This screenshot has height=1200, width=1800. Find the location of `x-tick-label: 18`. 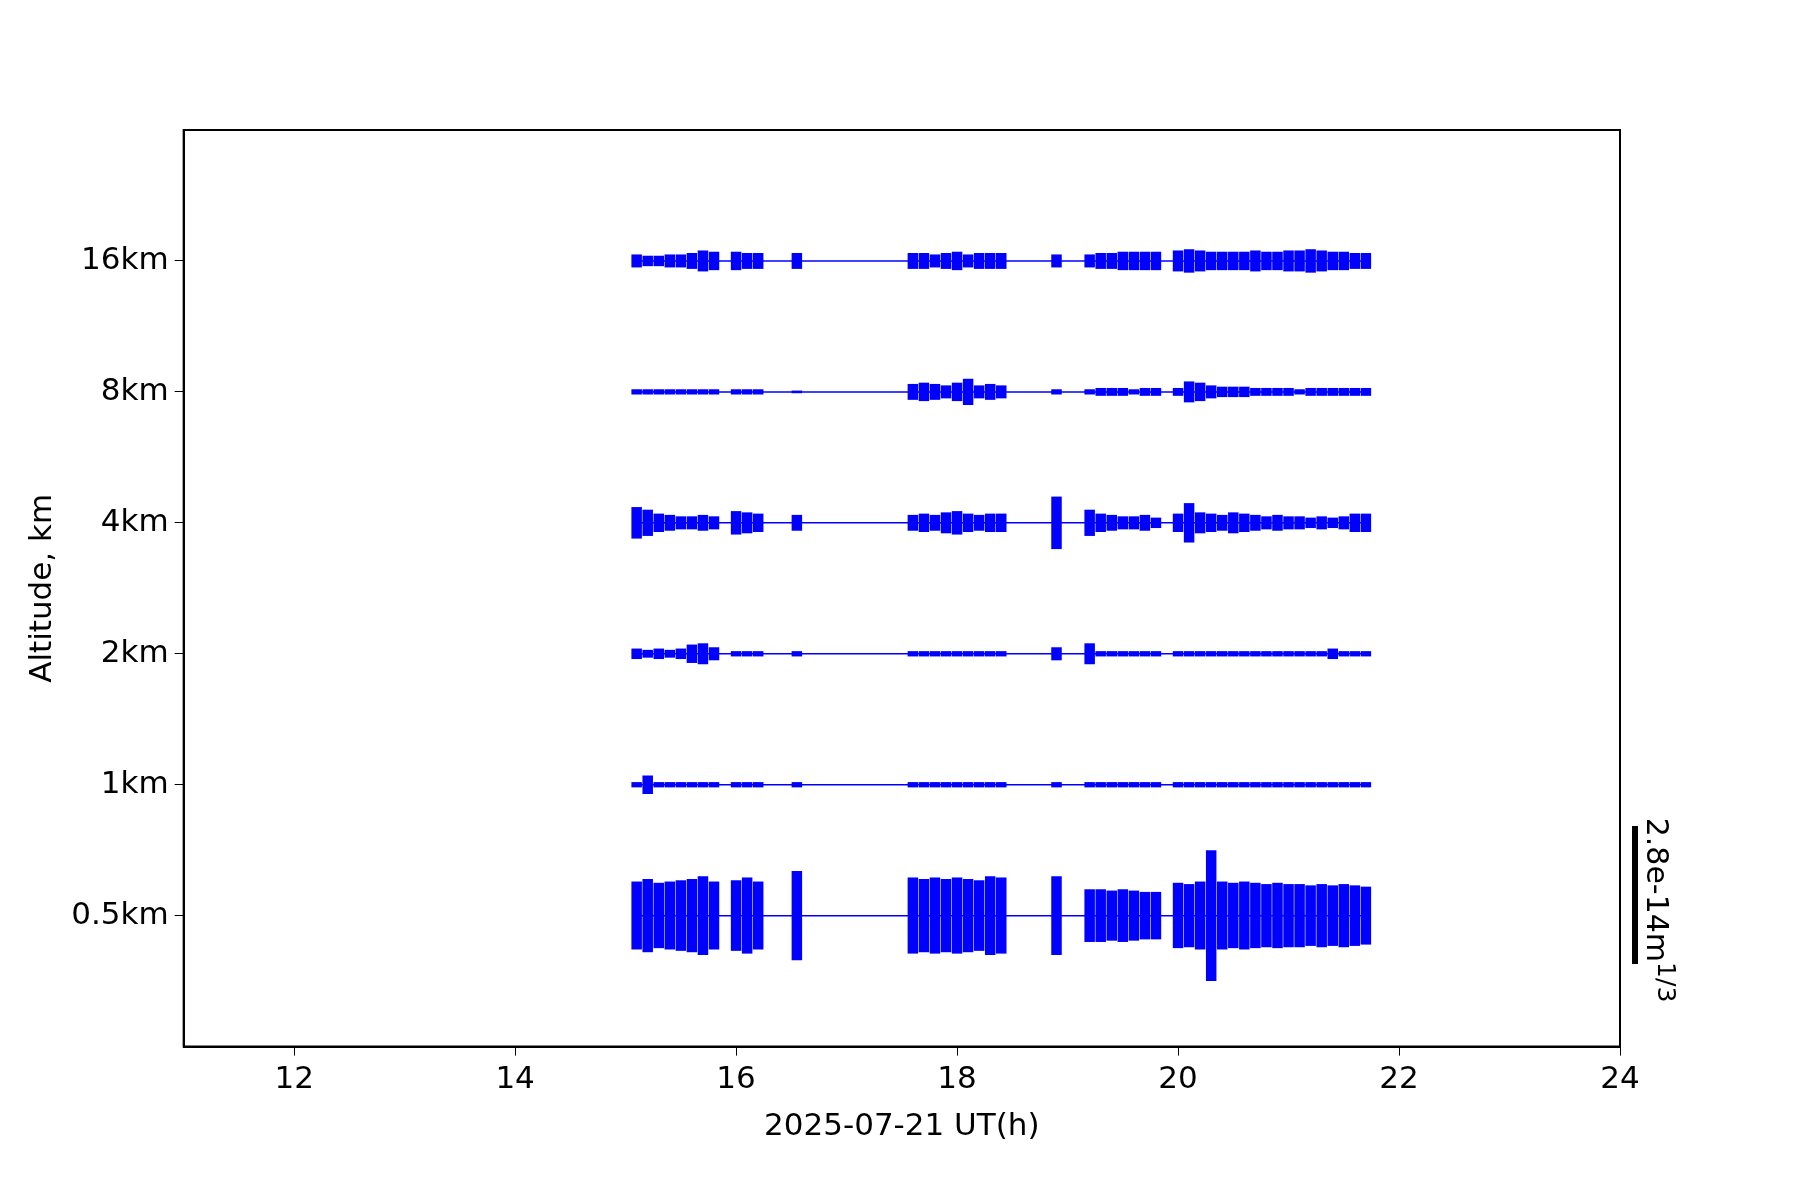

x-tick-label: 18 is located at coordinates (957, 1077).